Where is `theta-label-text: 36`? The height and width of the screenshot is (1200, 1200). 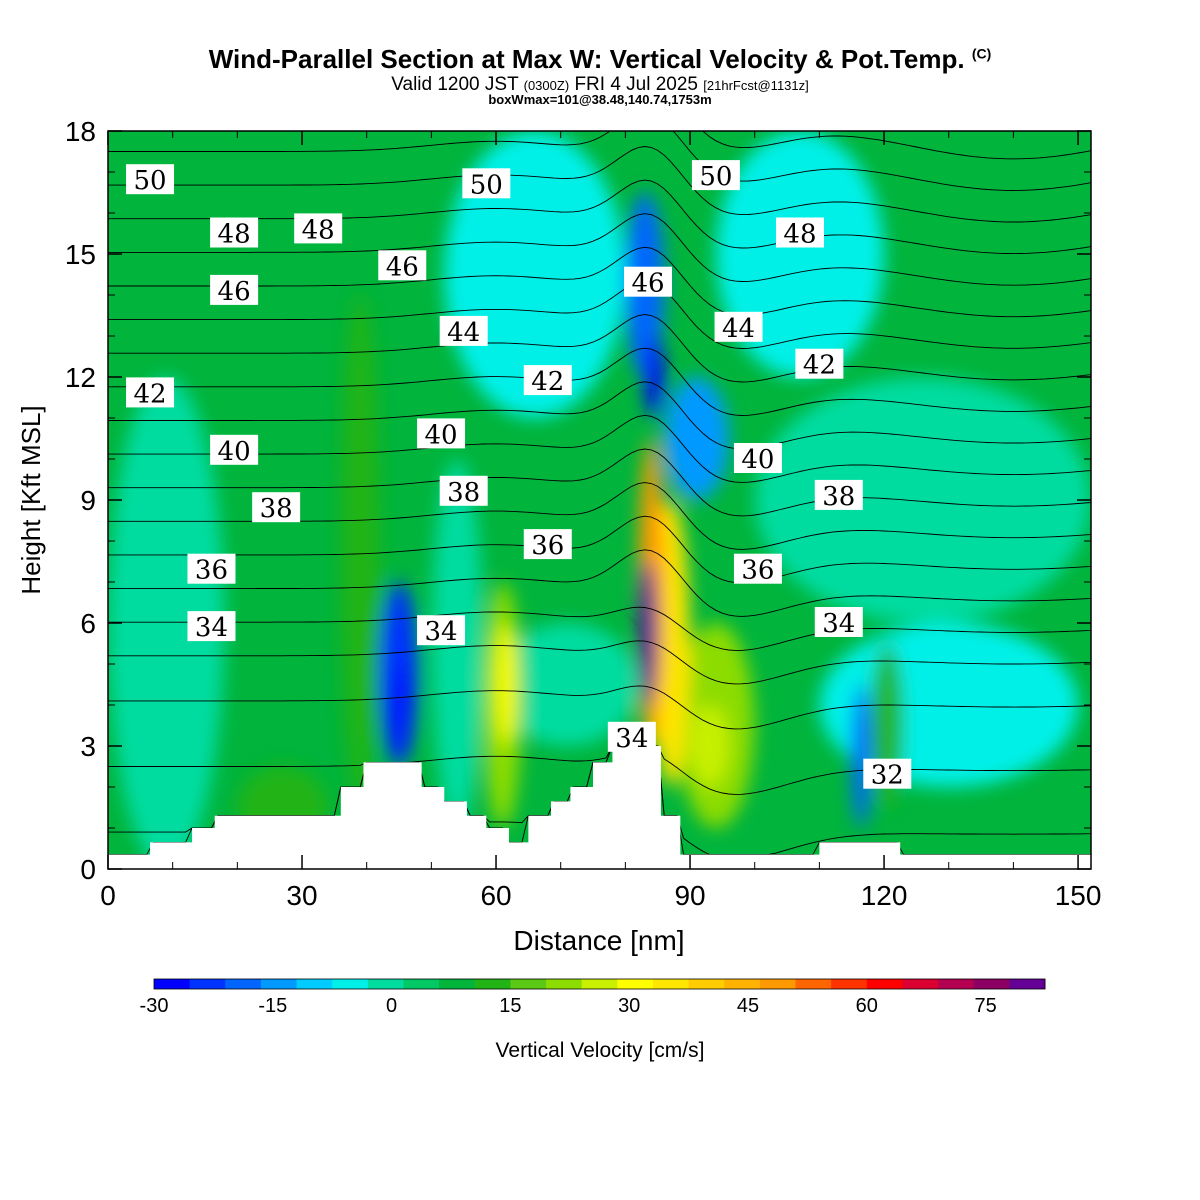
theta-label-text: 36 is located at coordinates (547, 546).